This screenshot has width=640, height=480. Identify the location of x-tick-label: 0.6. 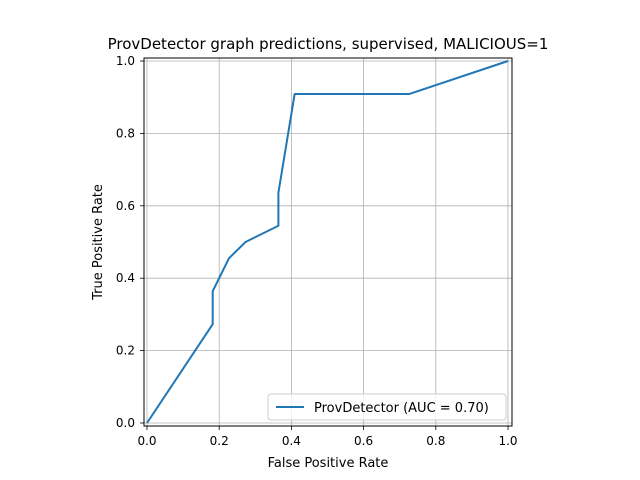
(363, 441).